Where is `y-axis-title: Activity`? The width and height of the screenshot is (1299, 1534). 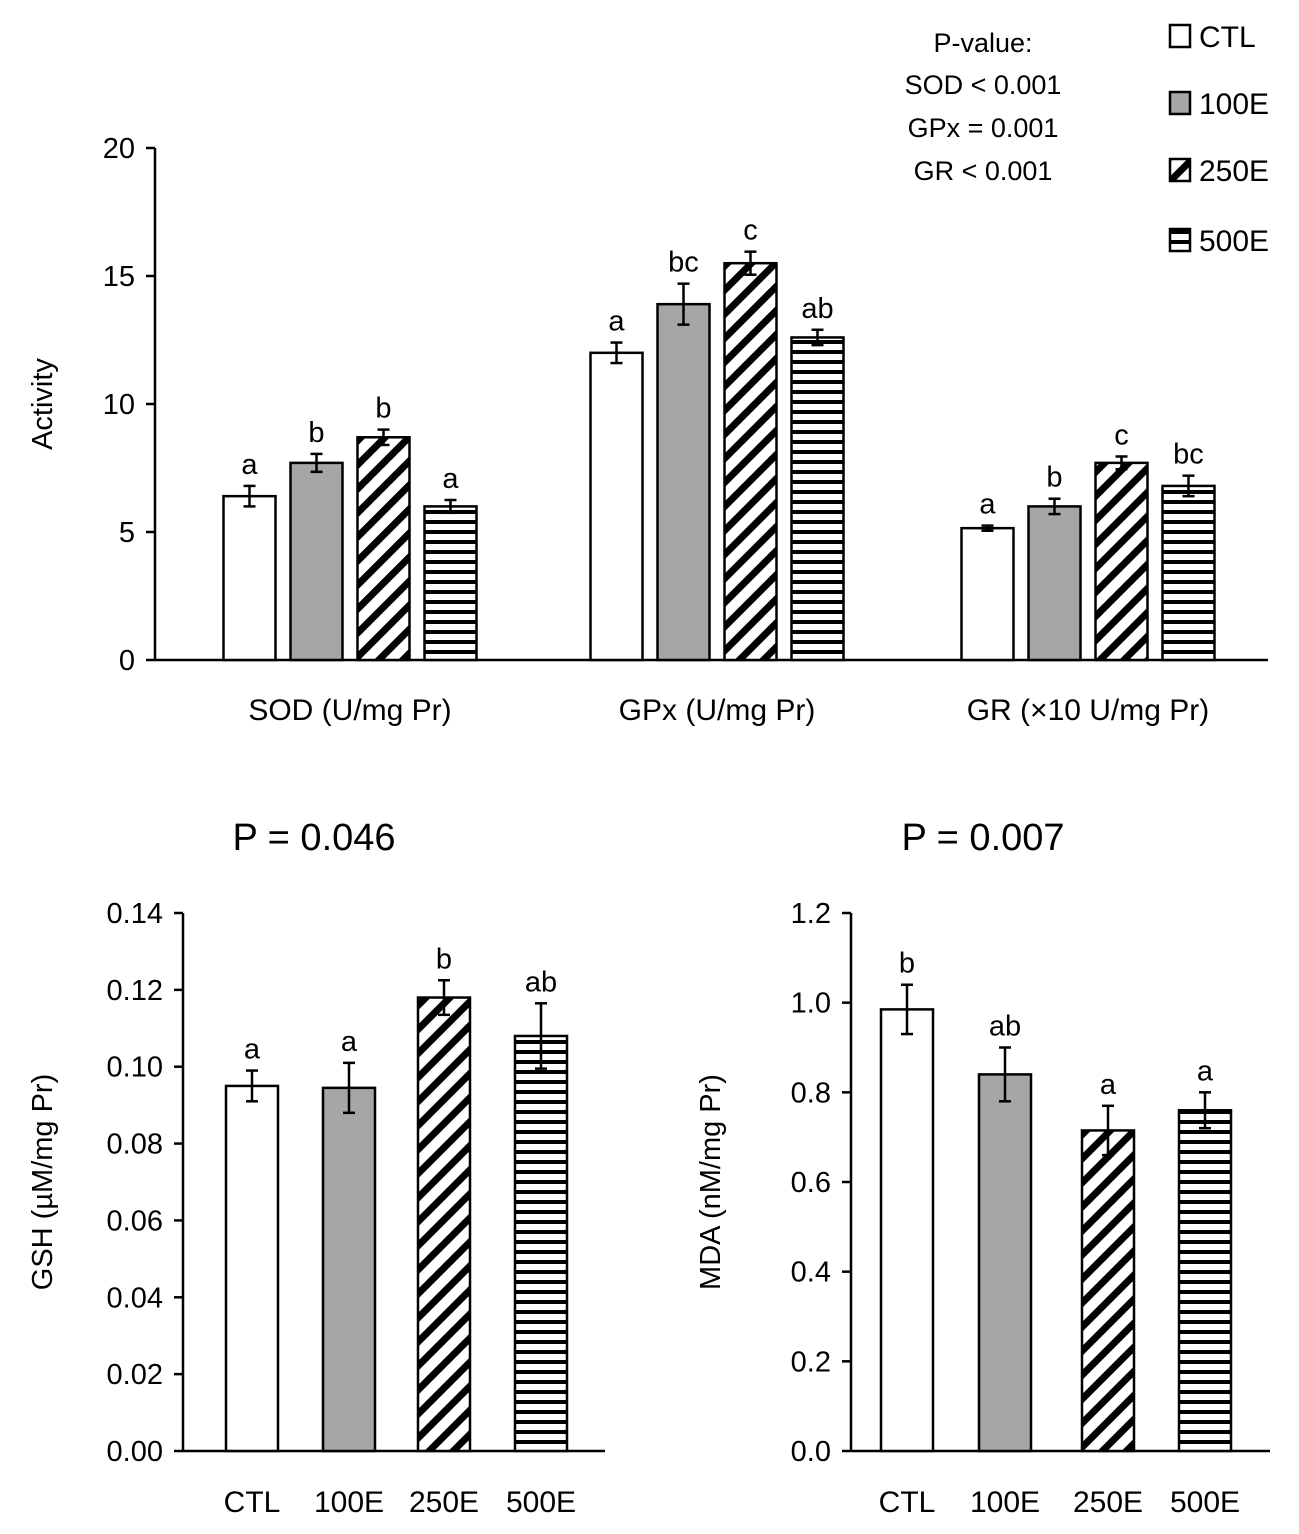 y-axis-title: Activity is located at coordinates (43, 404).